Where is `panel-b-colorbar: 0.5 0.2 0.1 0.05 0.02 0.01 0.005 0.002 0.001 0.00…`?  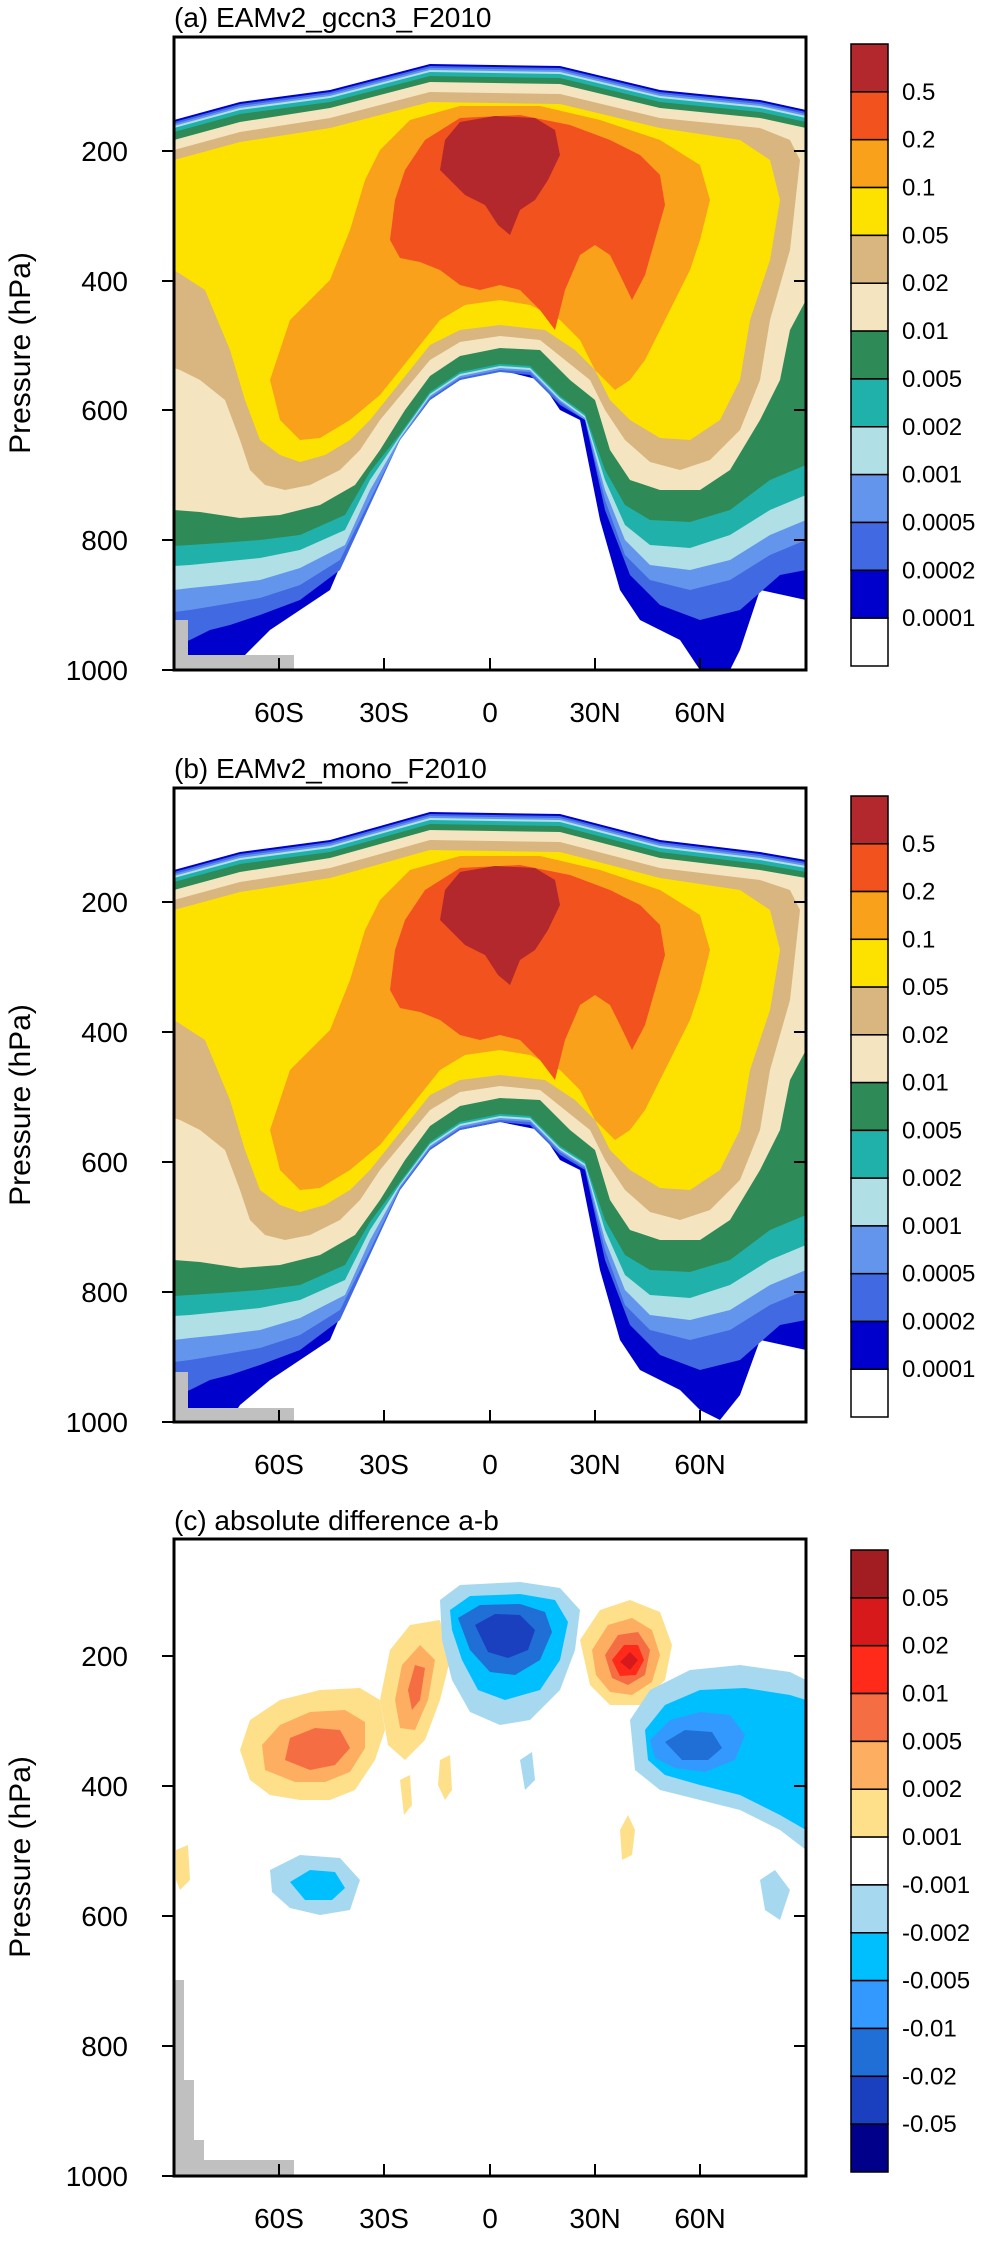 panel-b-colorbar: 0.5 0.2 0.1 0.05 0.02 0.01 0.005 0.002 0.001 0.00… is located at coordinates (912, 1106).